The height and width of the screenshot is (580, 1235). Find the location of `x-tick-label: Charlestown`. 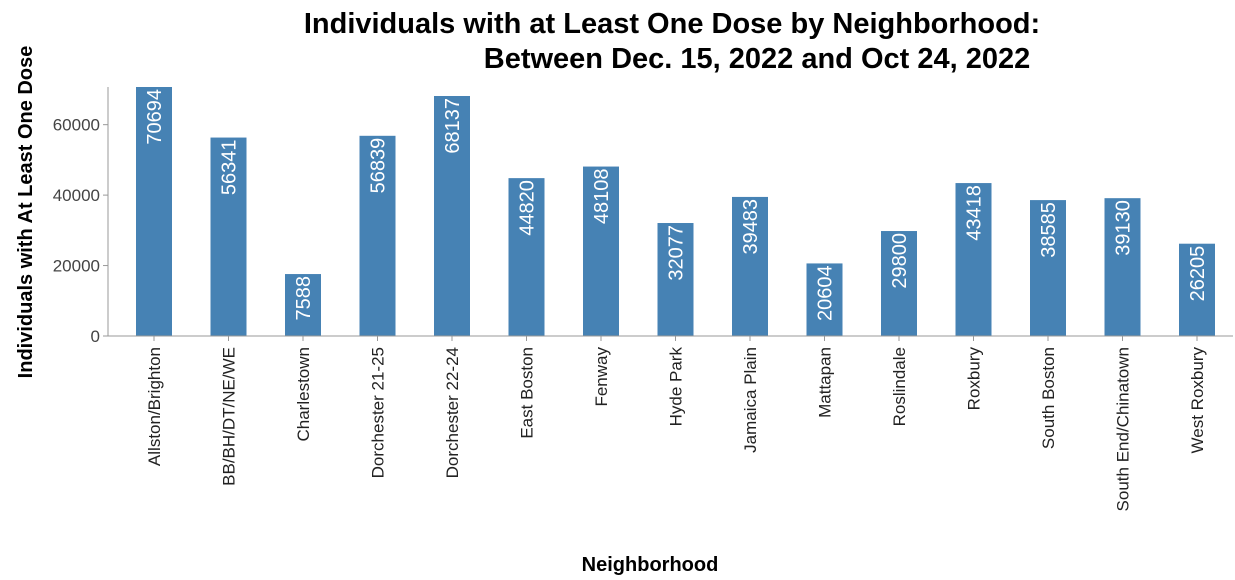

x-tick-label: Charlestown is located at coordinates (303, 394).